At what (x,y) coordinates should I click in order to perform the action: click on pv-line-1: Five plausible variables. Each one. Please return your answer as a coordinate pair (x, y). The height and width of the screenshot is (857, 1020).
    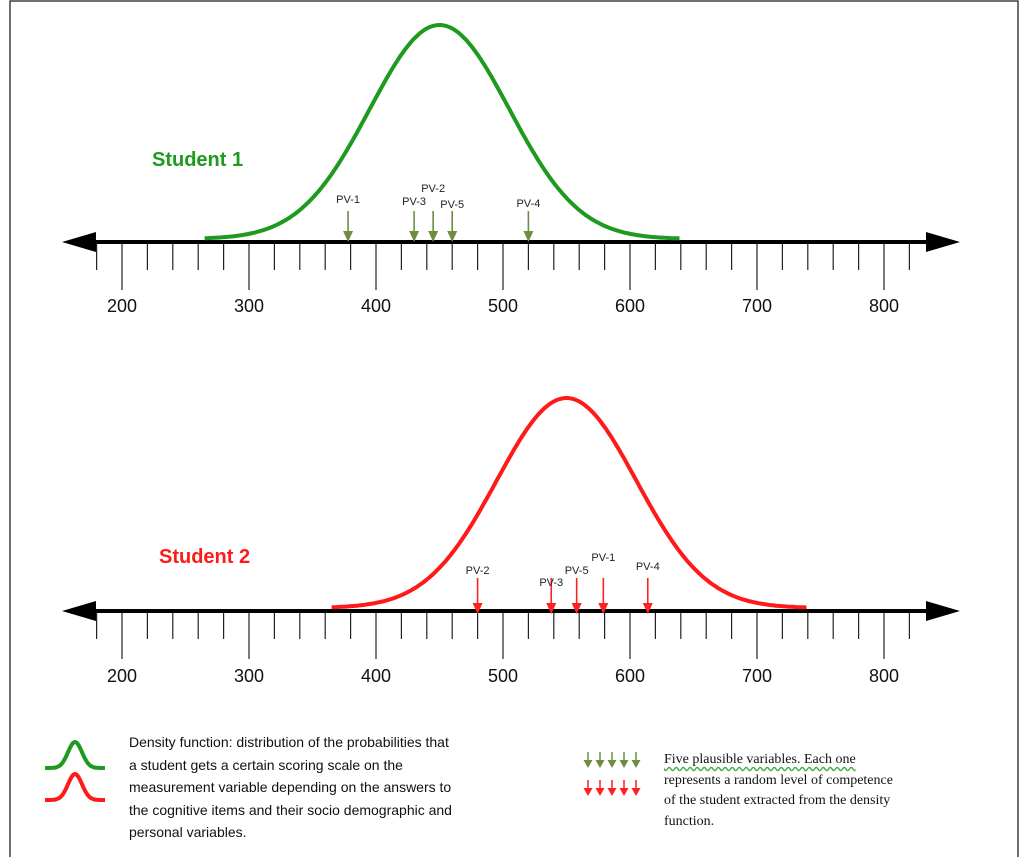
    Looking at the image, I should click on (760, 759).